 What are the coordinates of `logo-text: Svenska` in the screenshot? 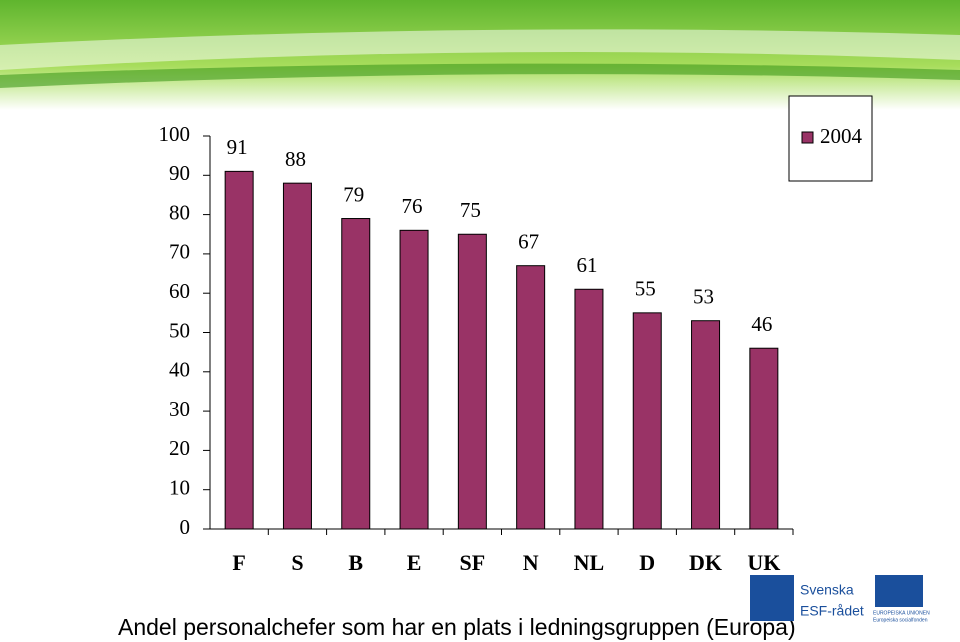 It's located at (827, 590).